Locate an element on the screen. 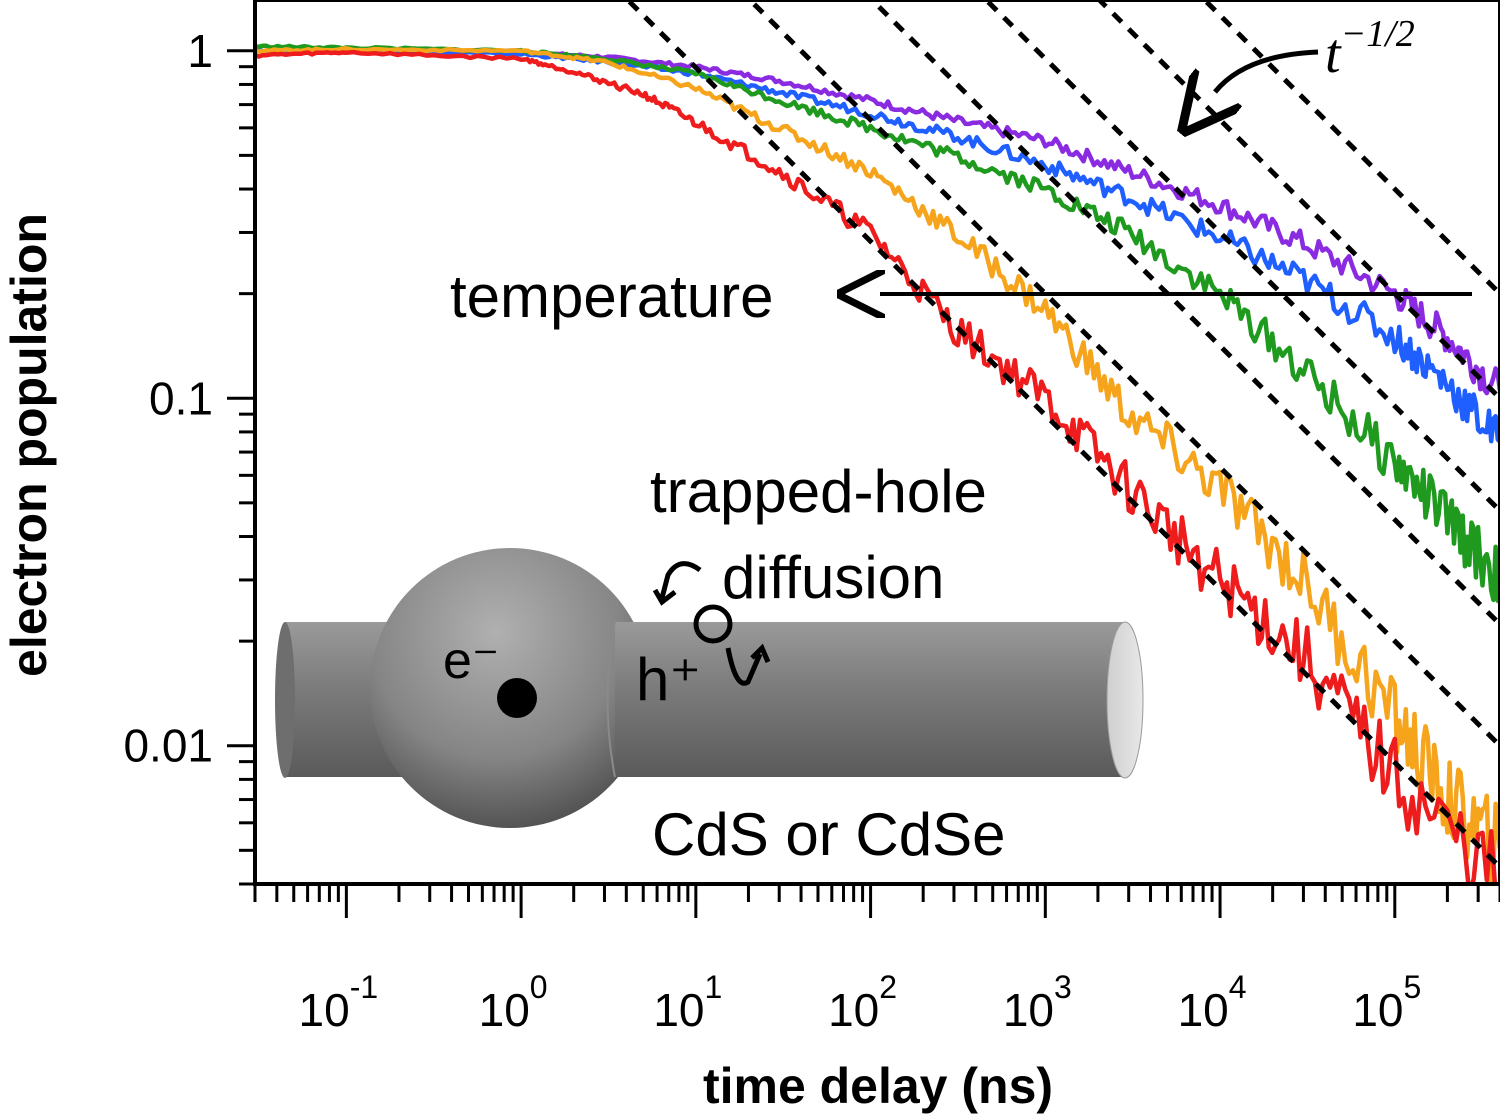 Image resolution: width=1500 pixels, height=1119 pixels. x-axis-title: time delay (ns) is located at coordinates (878, 1086).